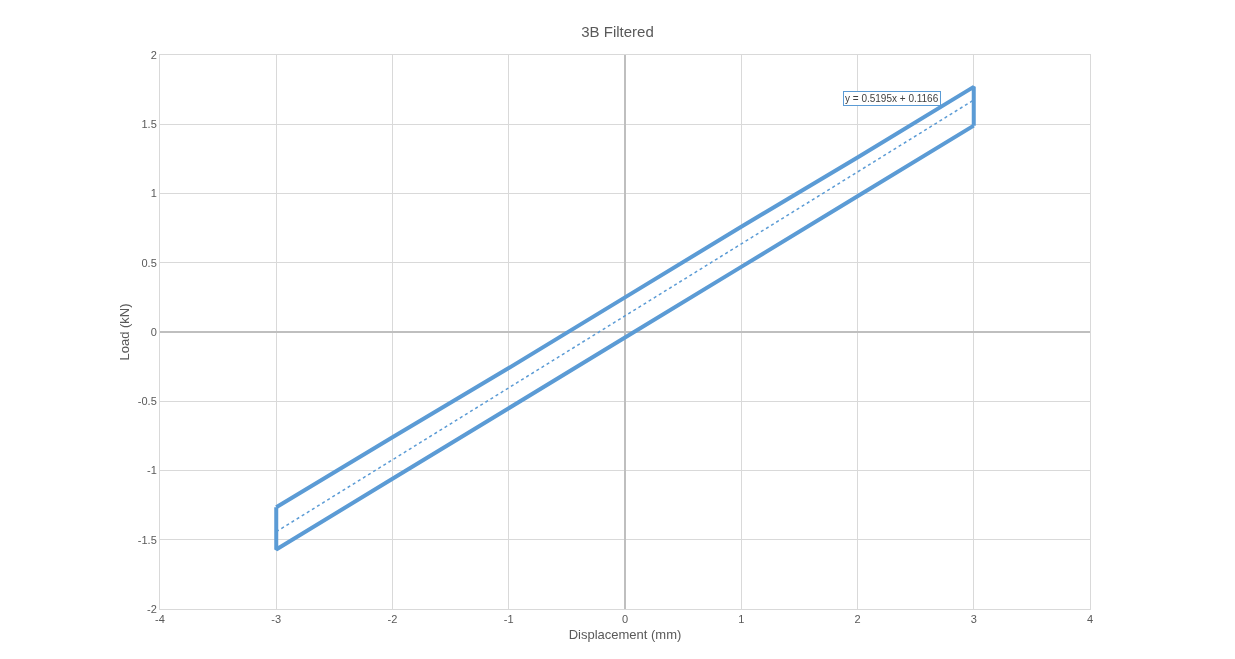 The height and width of the screenshot is (659, 1235). Describe the element at coordinates (276, 619) in the screenshot. I see `x-tick-label: -3` at that location.